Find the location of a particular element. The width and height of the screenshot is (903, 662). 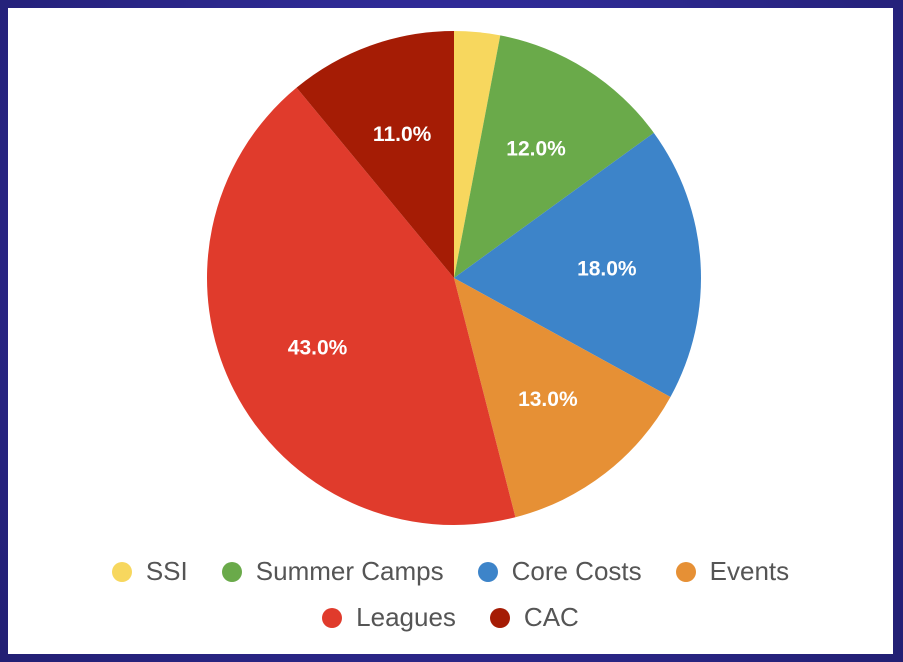

legend-row-2: Leagues CAC is located at coordinates (450, 617).